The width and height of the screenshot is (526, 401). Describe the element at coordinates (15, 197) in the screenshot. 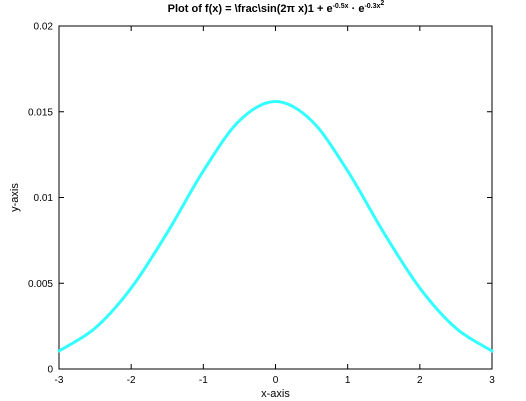

I see `y-axis-label: y-axis` at that location.